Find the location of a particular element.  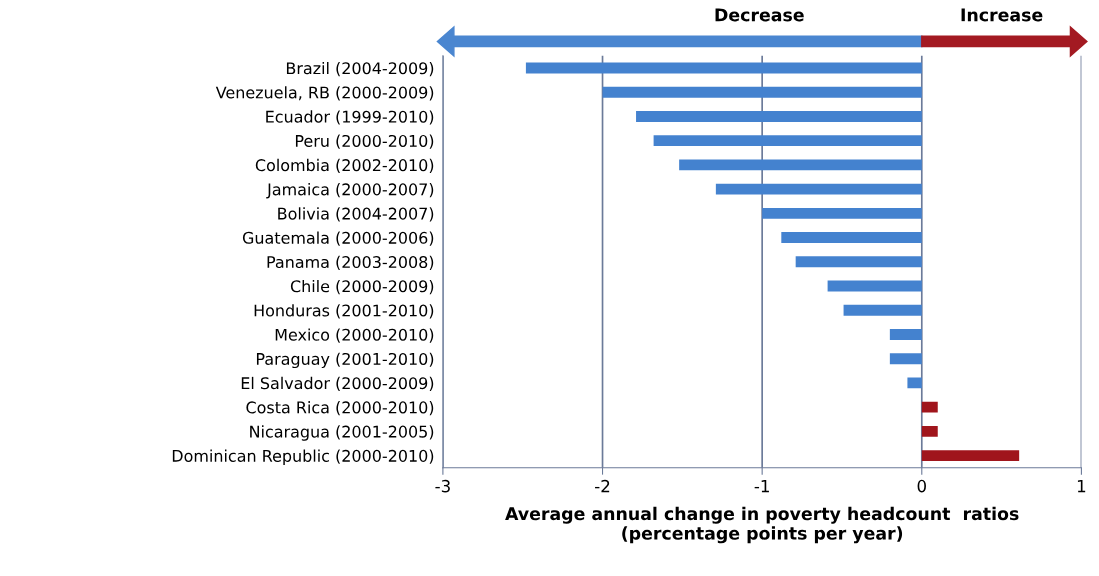

y-tick-label: Peru (2000-2010) is located at coordinates (364, 141).